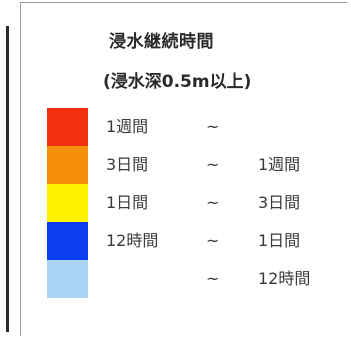 The image size is (351, 338). I want to click on map-edge, so click(7, 169).